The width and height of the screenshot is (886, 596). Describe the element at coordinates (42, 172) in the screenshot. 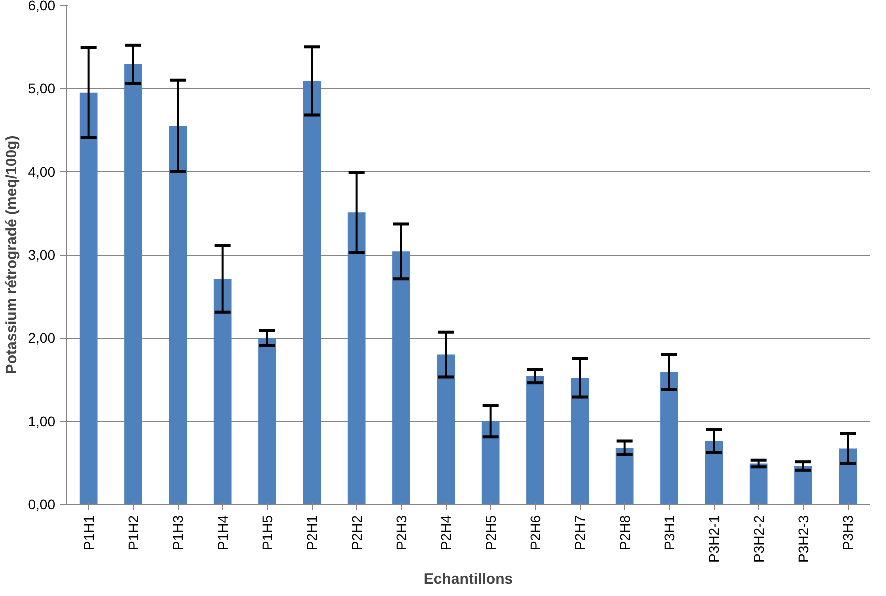

I see `y-tick-label: 4,00` at that location.